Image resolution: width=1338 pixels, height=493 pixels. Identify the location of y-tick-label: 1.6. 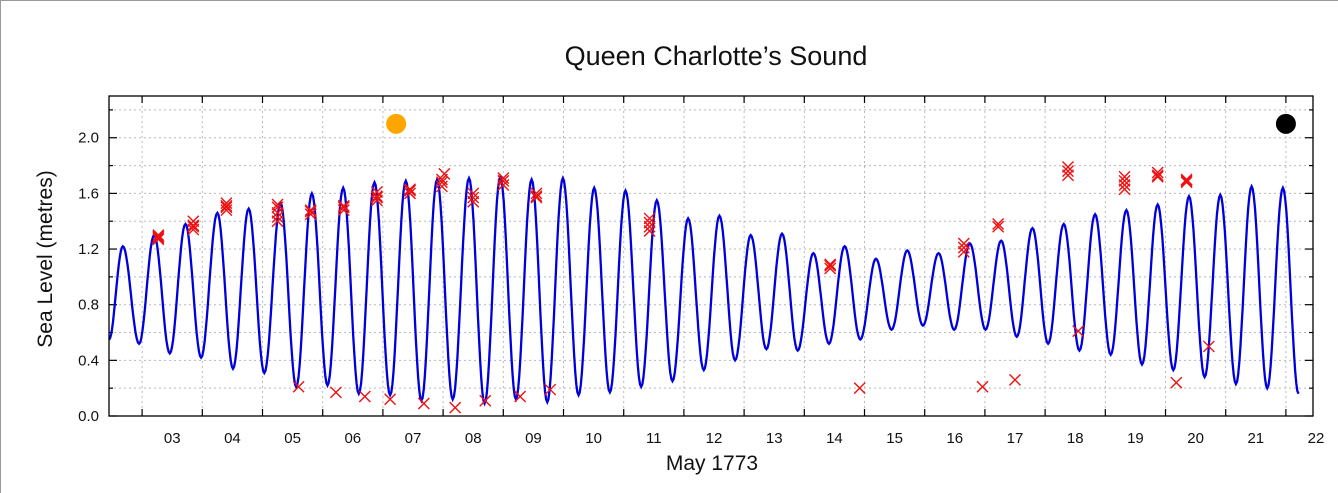
(88, 193).